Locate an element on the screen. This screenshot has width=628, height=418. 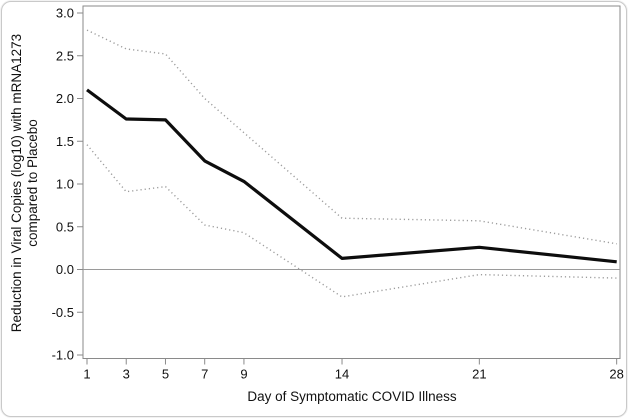
y-tick-label: -0.5 is located at coordinates (63, 312).